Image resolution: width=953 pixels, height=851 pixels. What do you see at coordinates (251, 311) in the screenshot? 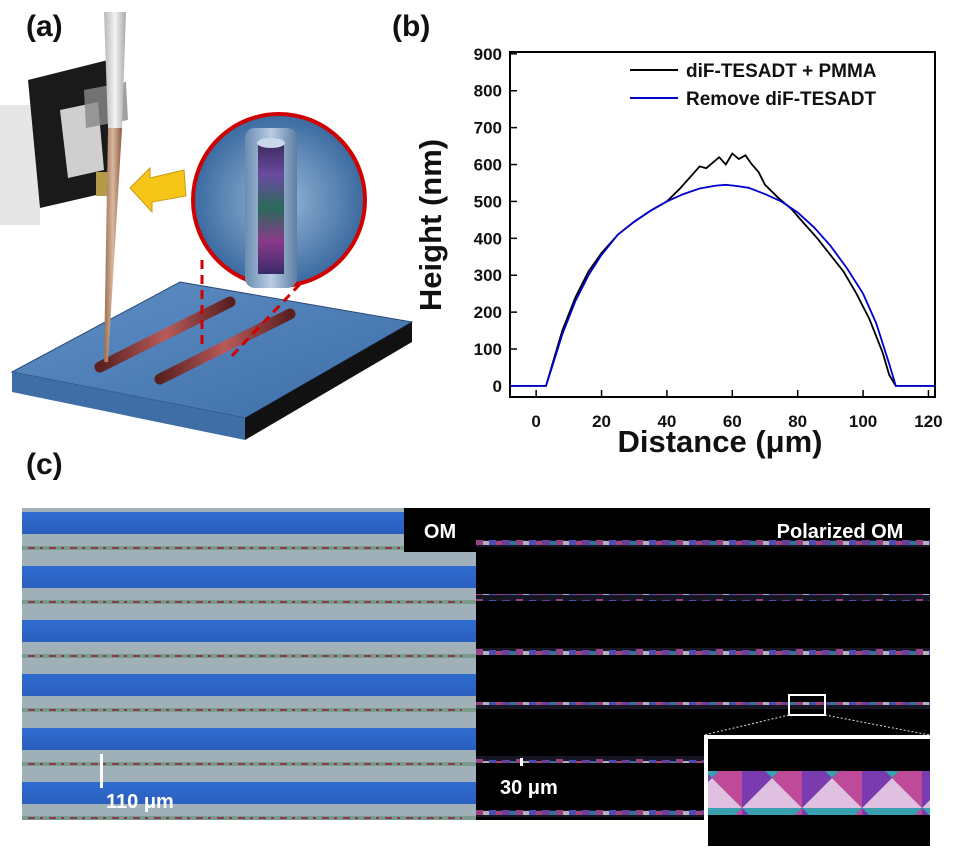
I see `callout-lines` at bounding box center [251, 311].